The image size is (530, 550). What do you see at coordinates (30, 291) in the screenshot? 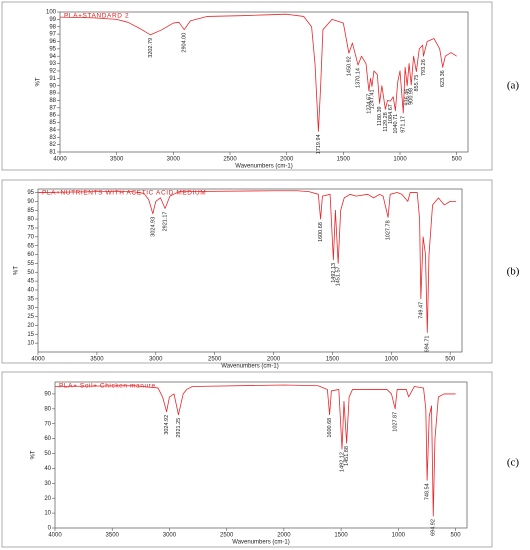
I see `y-tick-label: 40` at bounding box center [30, 291].